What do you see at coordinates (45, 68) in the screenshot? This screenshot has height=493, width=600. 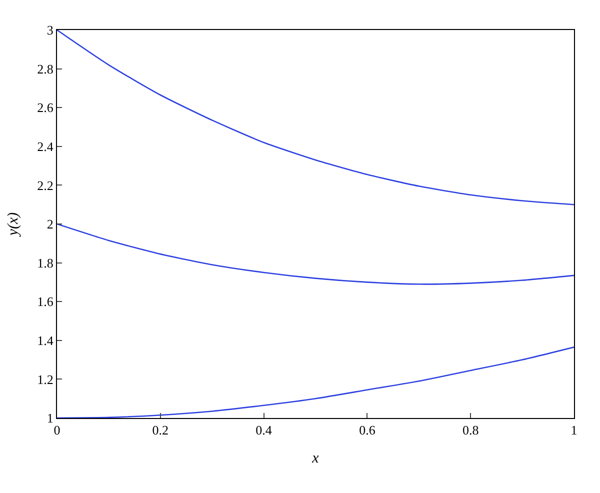 I see `y-tick-label: 2.8` at bounding box center [45, 68].